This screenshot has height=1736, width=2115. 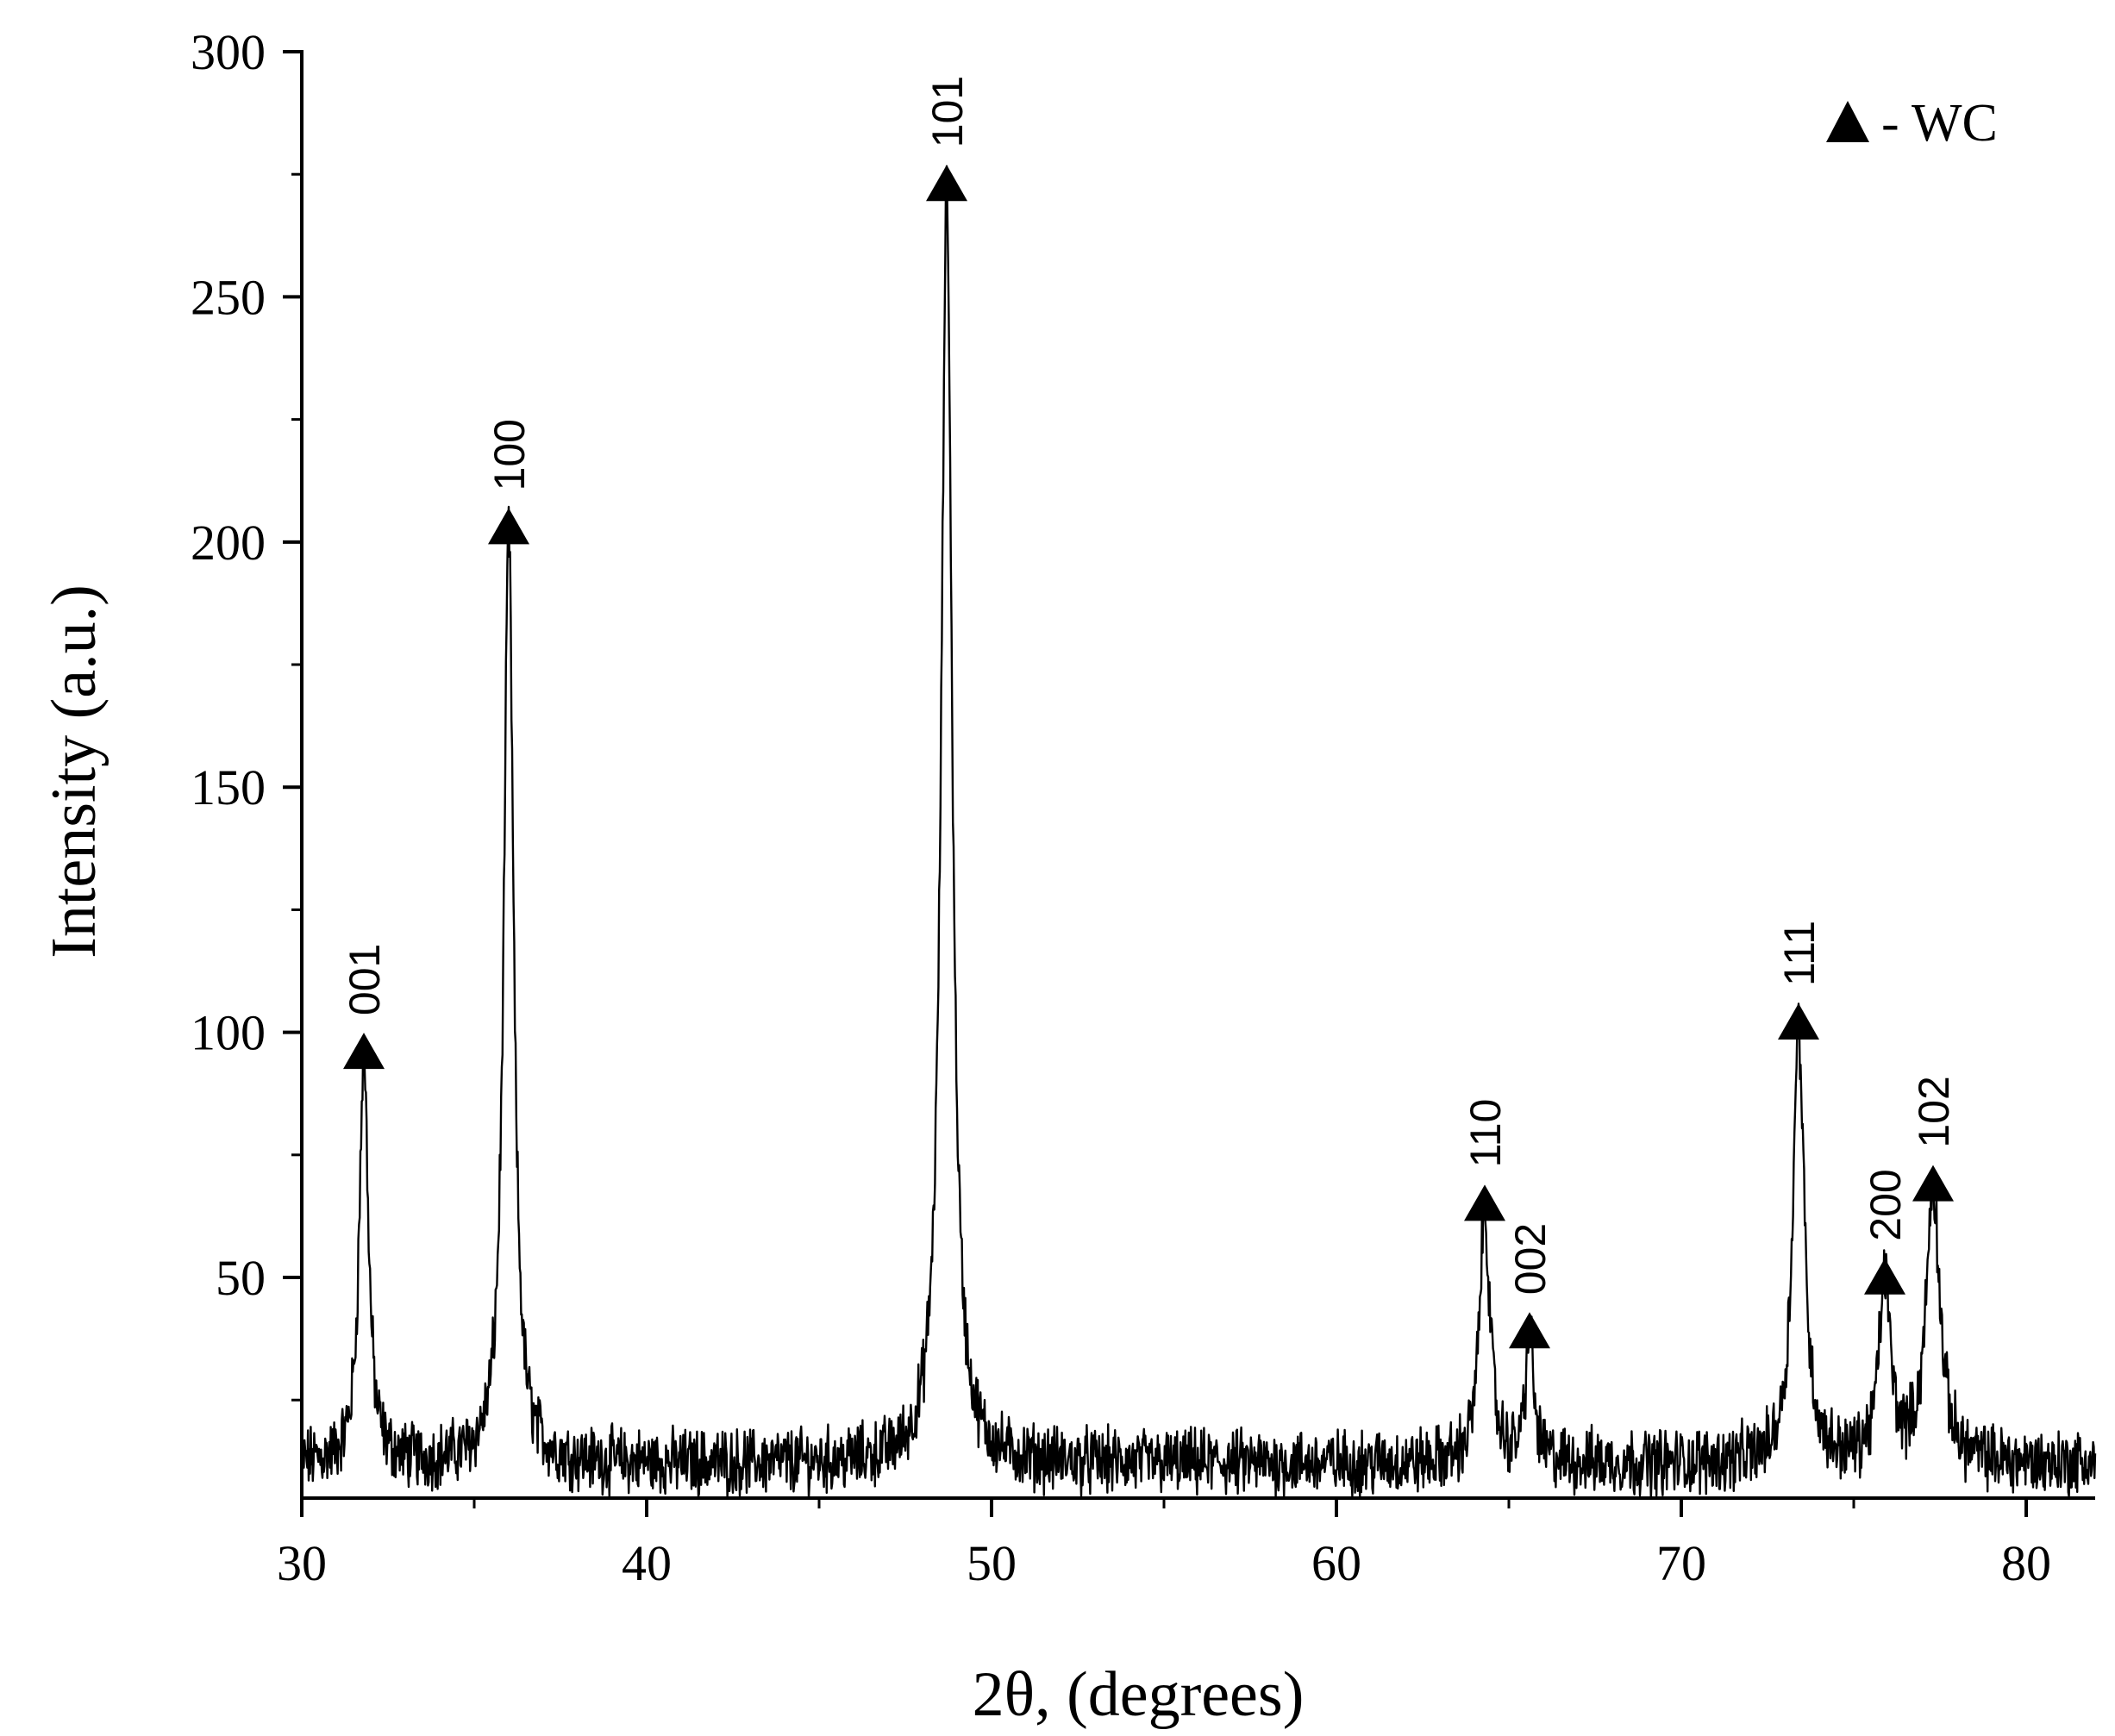 I want to click on peak-label: 200, so click(x=1886, y=1204).